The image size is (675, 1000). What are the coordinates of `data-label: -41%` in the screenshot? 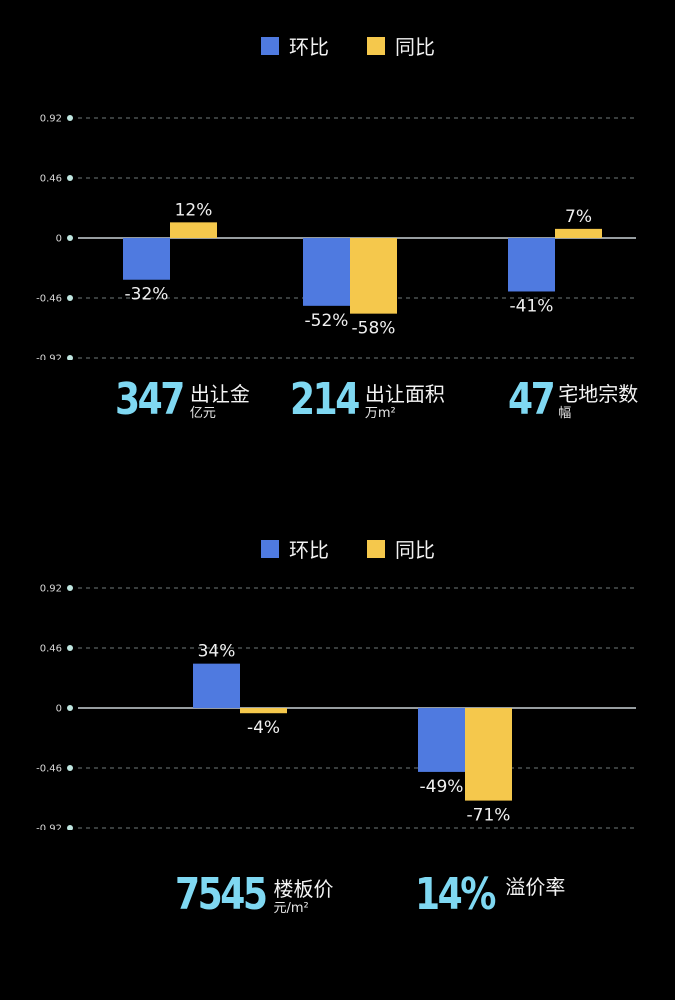 It's located at (532, 306).